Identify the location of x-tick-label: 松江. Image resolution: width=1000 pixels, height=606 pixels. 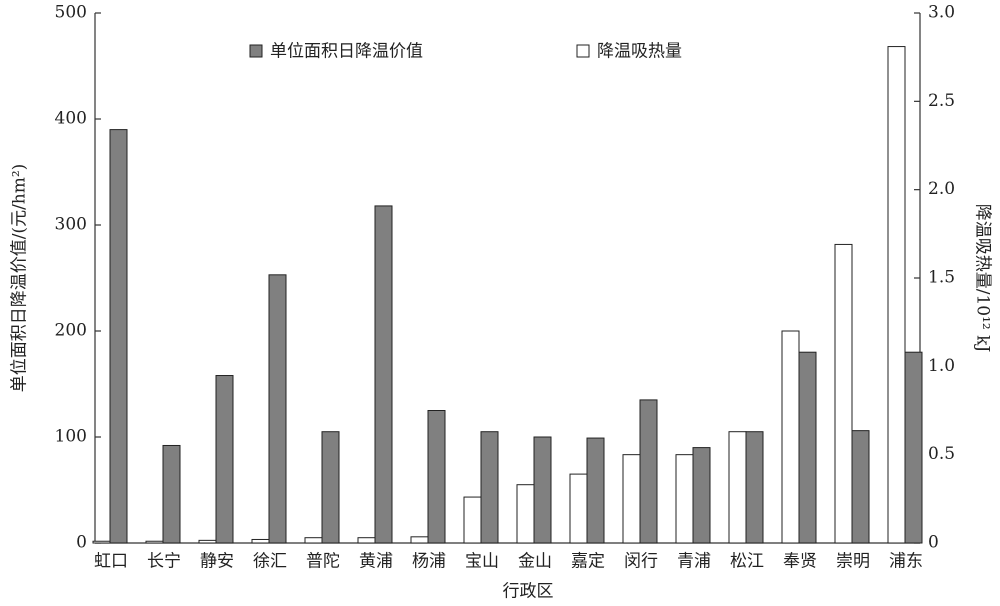
(747, 562).